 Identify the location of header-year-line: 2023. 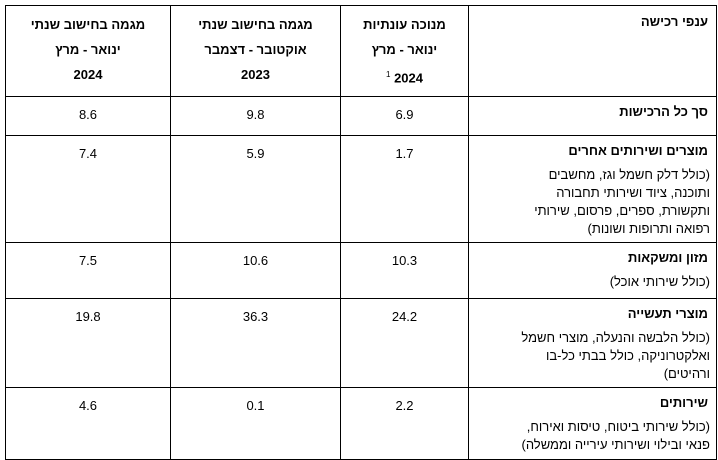
(255, 74).